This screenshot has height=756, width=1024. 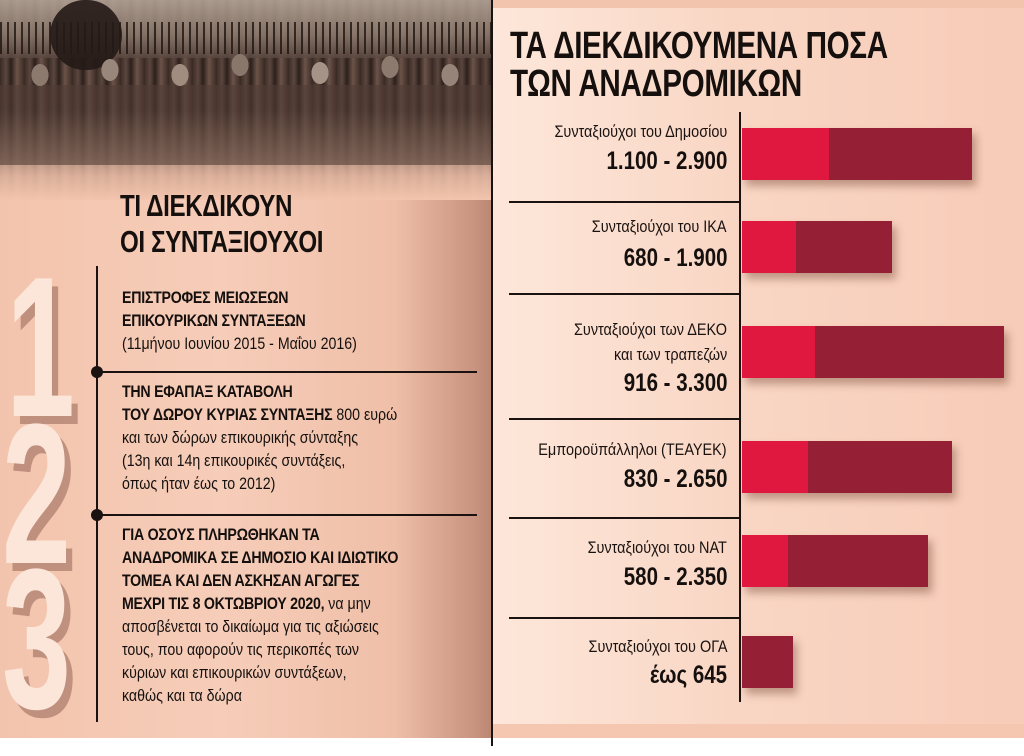 I want to click on demand-3-heading: ΜΕΧΡΙ ΤΙΣ 8 ΟΚΤΩΒΡΙΟΥ 2020,, so click(x=223, y=604).